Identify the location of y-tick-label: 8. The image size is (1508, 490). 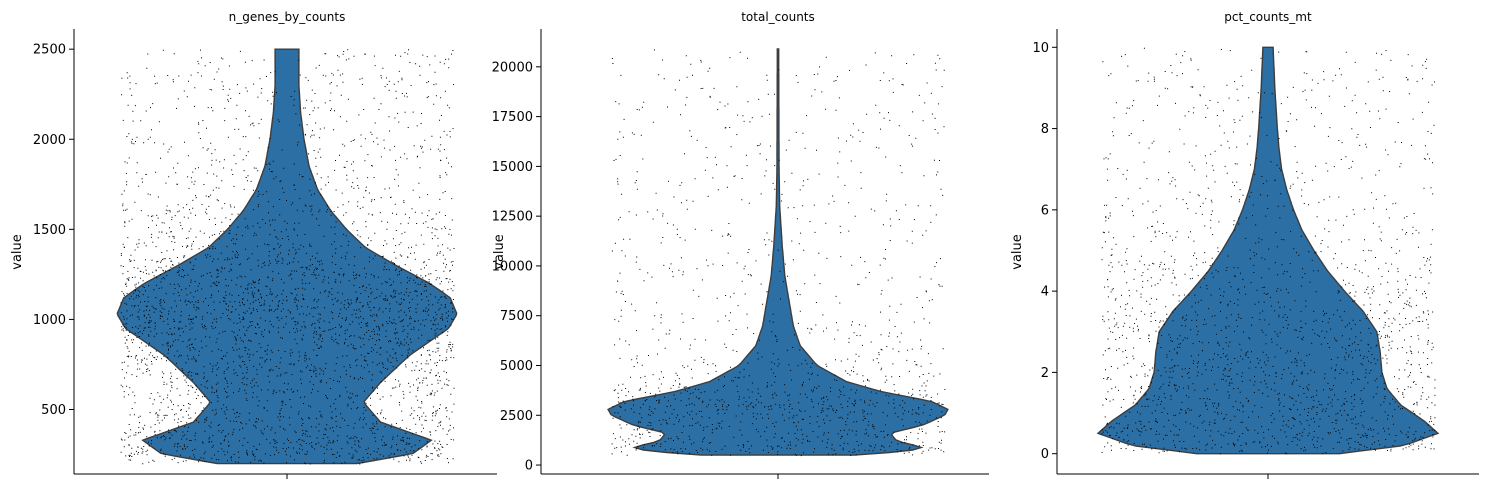
(1045, 129).